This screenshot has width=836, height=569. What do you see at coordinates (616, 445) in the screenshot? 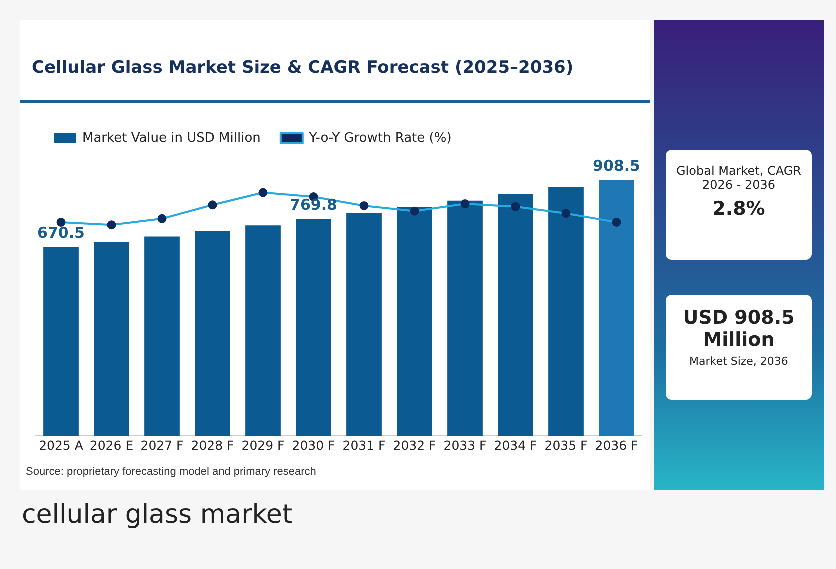
I see `x-tick-label: 2036 F` at bounding box center [616, 445].